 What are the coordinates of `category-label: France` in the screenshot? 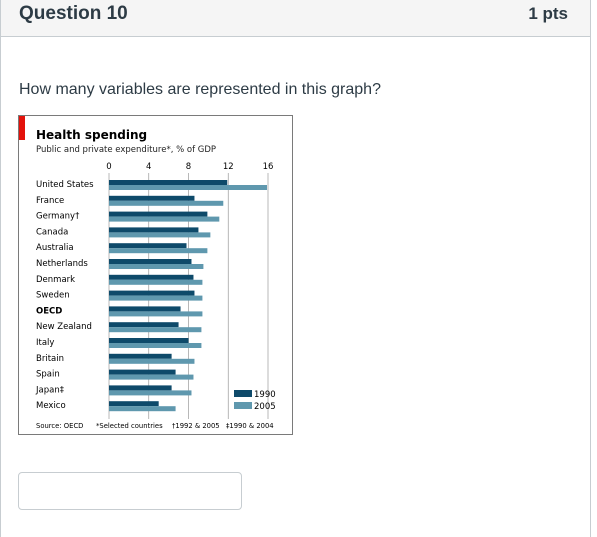 It's located at (50, 201).